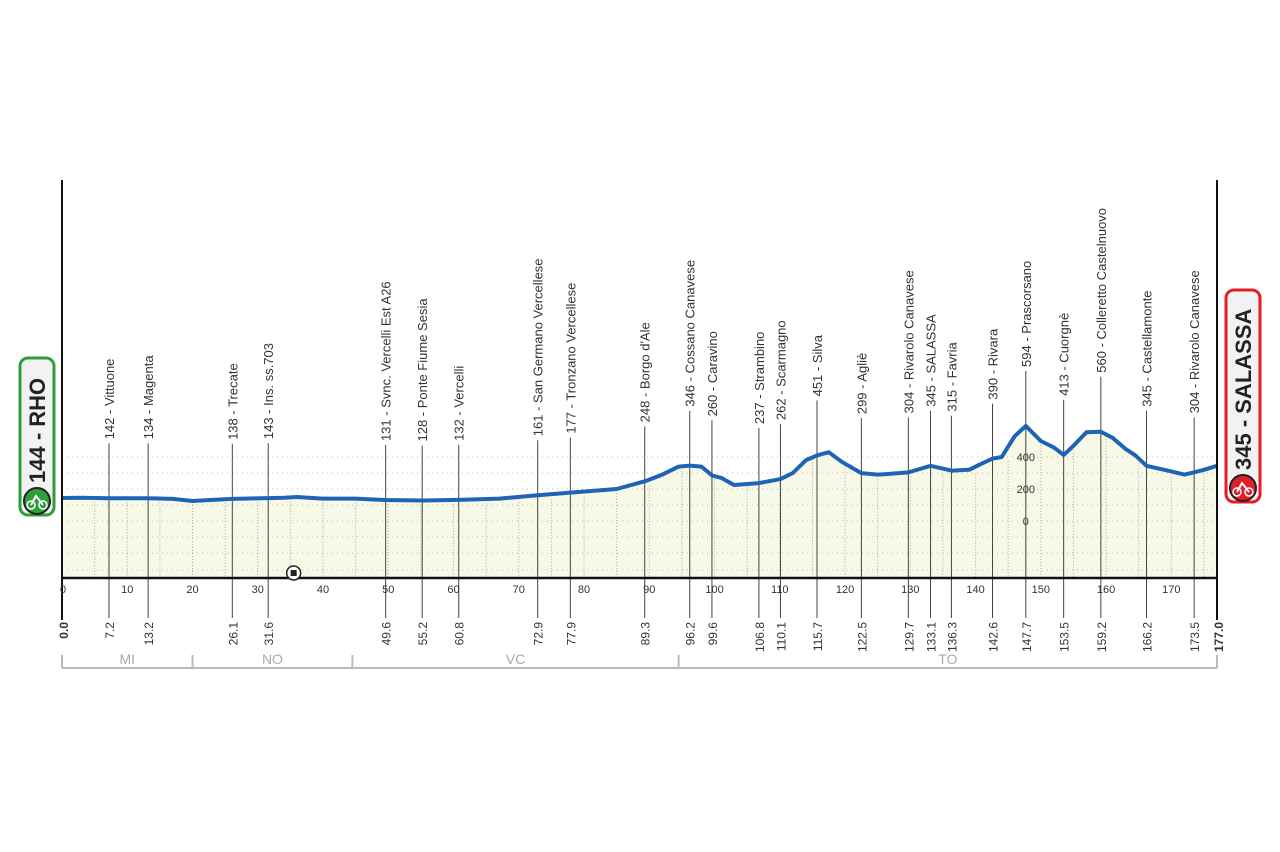  Describe the element at coordinates (323, 590) in the screenshot. I see `x-tick-label: 40` at that location.